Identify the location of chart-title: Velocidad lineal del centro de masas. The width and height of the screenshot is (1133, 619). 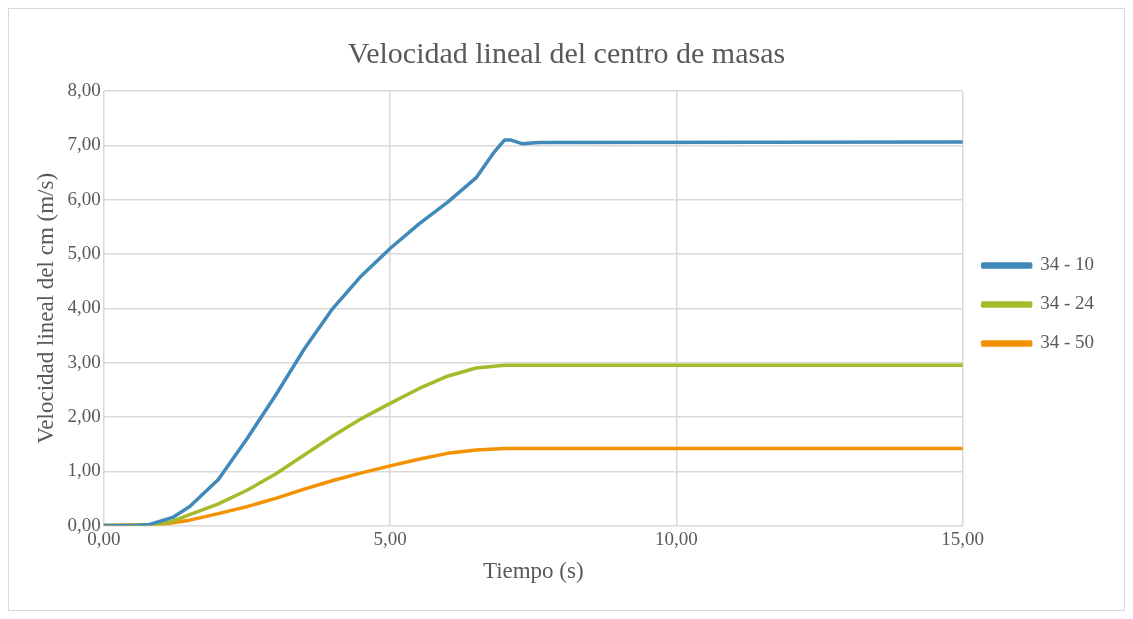
(566, 52).